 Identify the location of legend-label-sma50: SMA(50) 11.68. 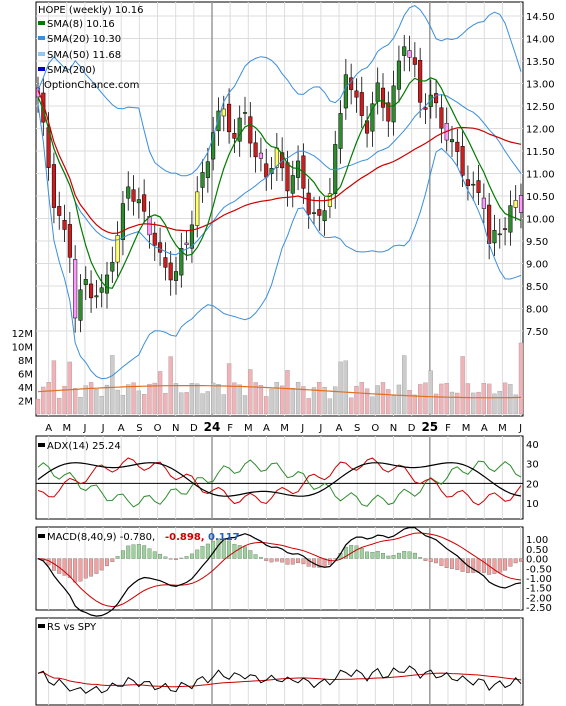
(84, 55).